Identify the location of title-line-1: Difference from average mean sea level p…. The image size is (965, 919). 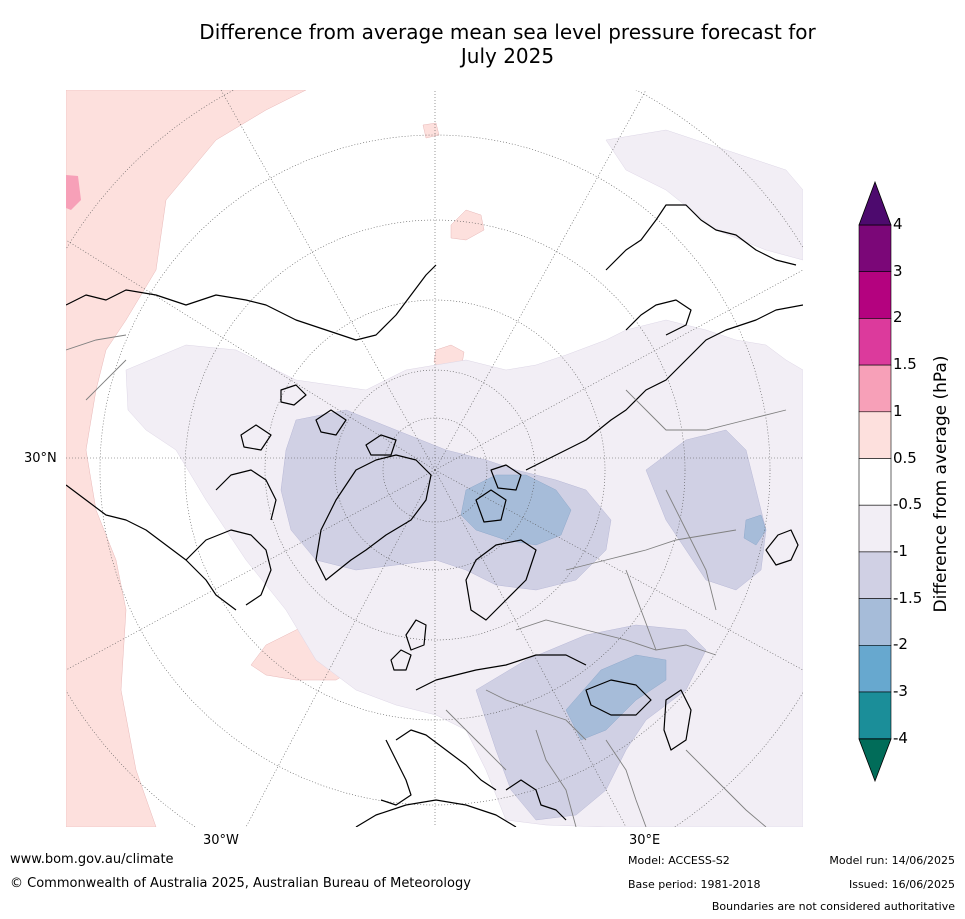
(507, 32).